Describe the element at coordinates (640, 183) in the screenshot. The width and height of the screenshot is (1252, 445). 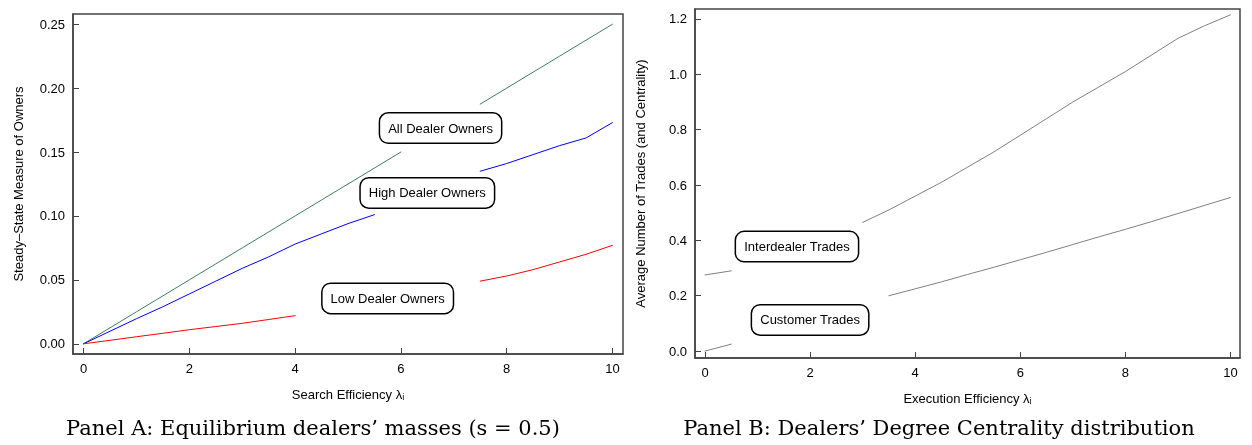
I see `y-axis-title: Average Number of Trades (and Centrality)` at that location.